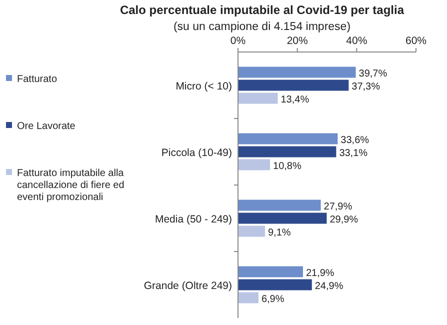 The image size is (447, 325). Describe the element at coordinates (238, 41) in the screenshot. I see `x-tick-label: 0%` at that location.